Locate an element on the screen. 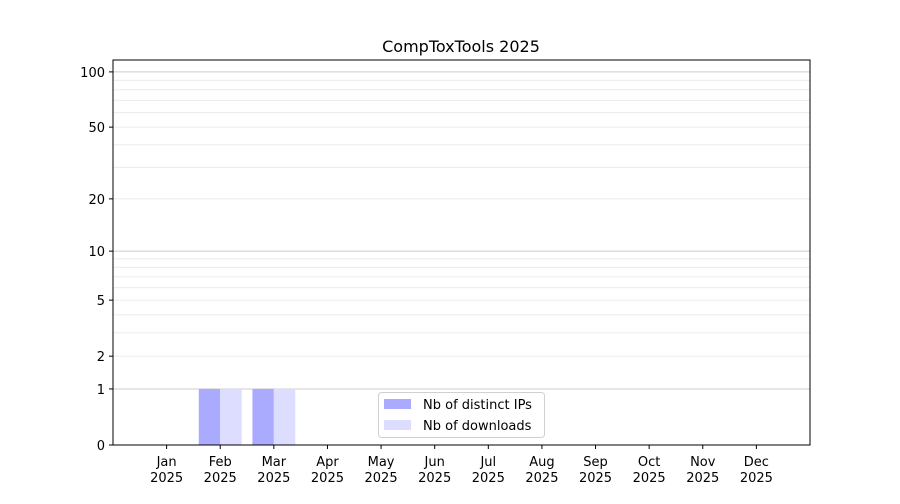 This screenshot has width=900, height=504. y-tick-label: 50 is located at coordinates (96, 128).